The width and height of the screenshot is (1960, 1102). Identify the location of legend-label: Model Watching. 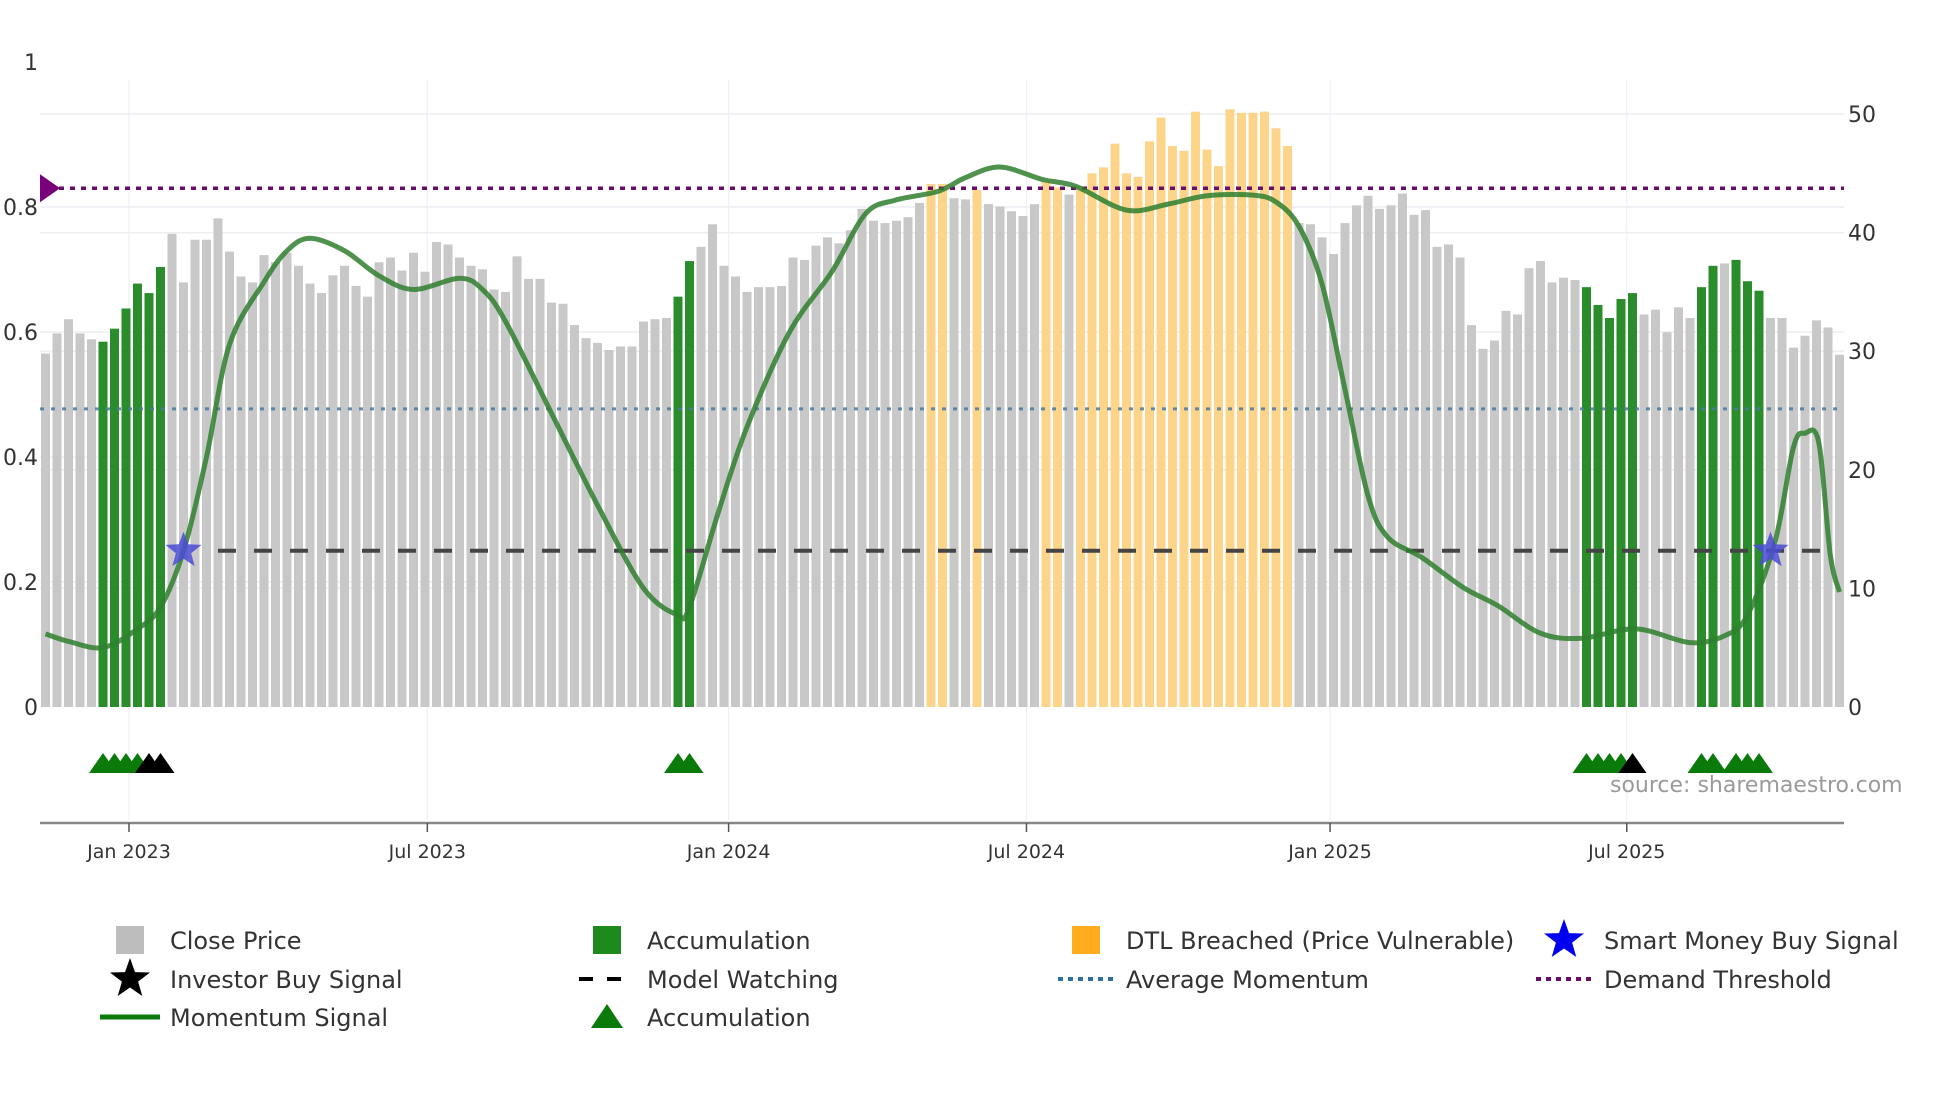
(743, 980).